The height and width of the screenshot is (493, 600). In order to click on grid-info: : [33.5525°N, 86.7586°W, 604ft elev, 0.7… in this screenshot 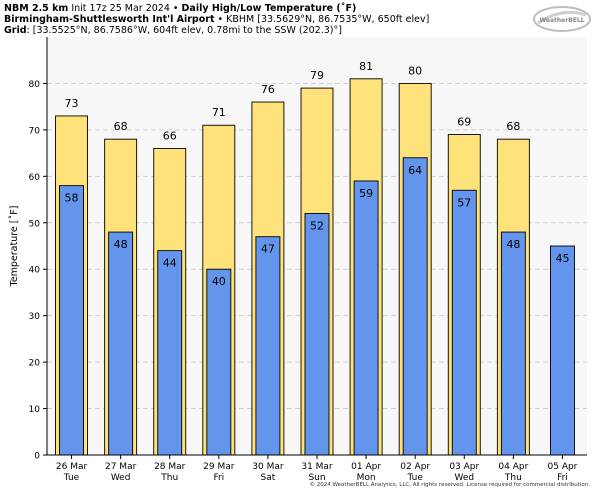, I will do `click(184, 30)`.